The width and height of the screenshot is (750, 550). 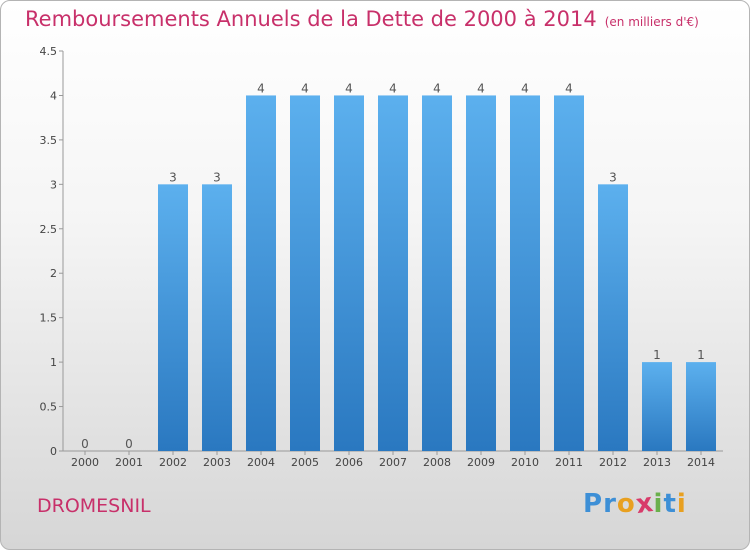 I want to click on logo-letter: r, so click(x=610, y=504).